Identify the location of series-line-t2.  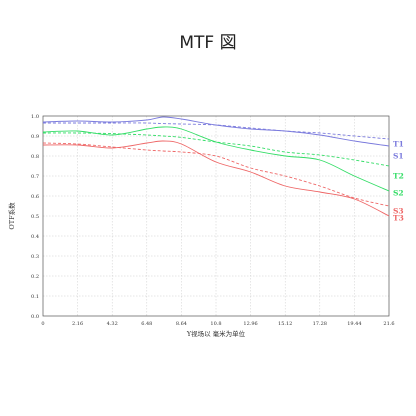
(216, 159).